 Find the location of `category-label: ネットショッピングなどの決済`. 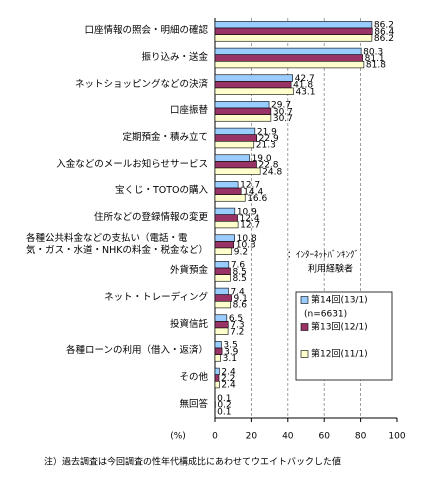

category-label: ネットショッピングなどの決済 is located at coordinates (141, 84).